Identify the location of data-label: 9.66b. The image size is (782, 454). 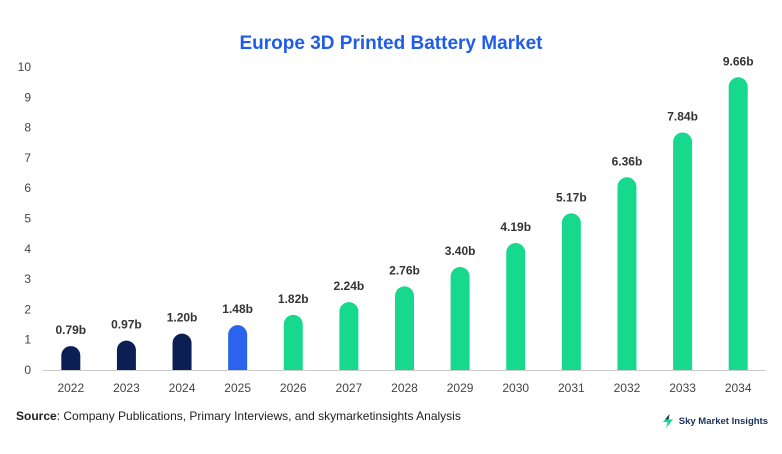
(738, 61).